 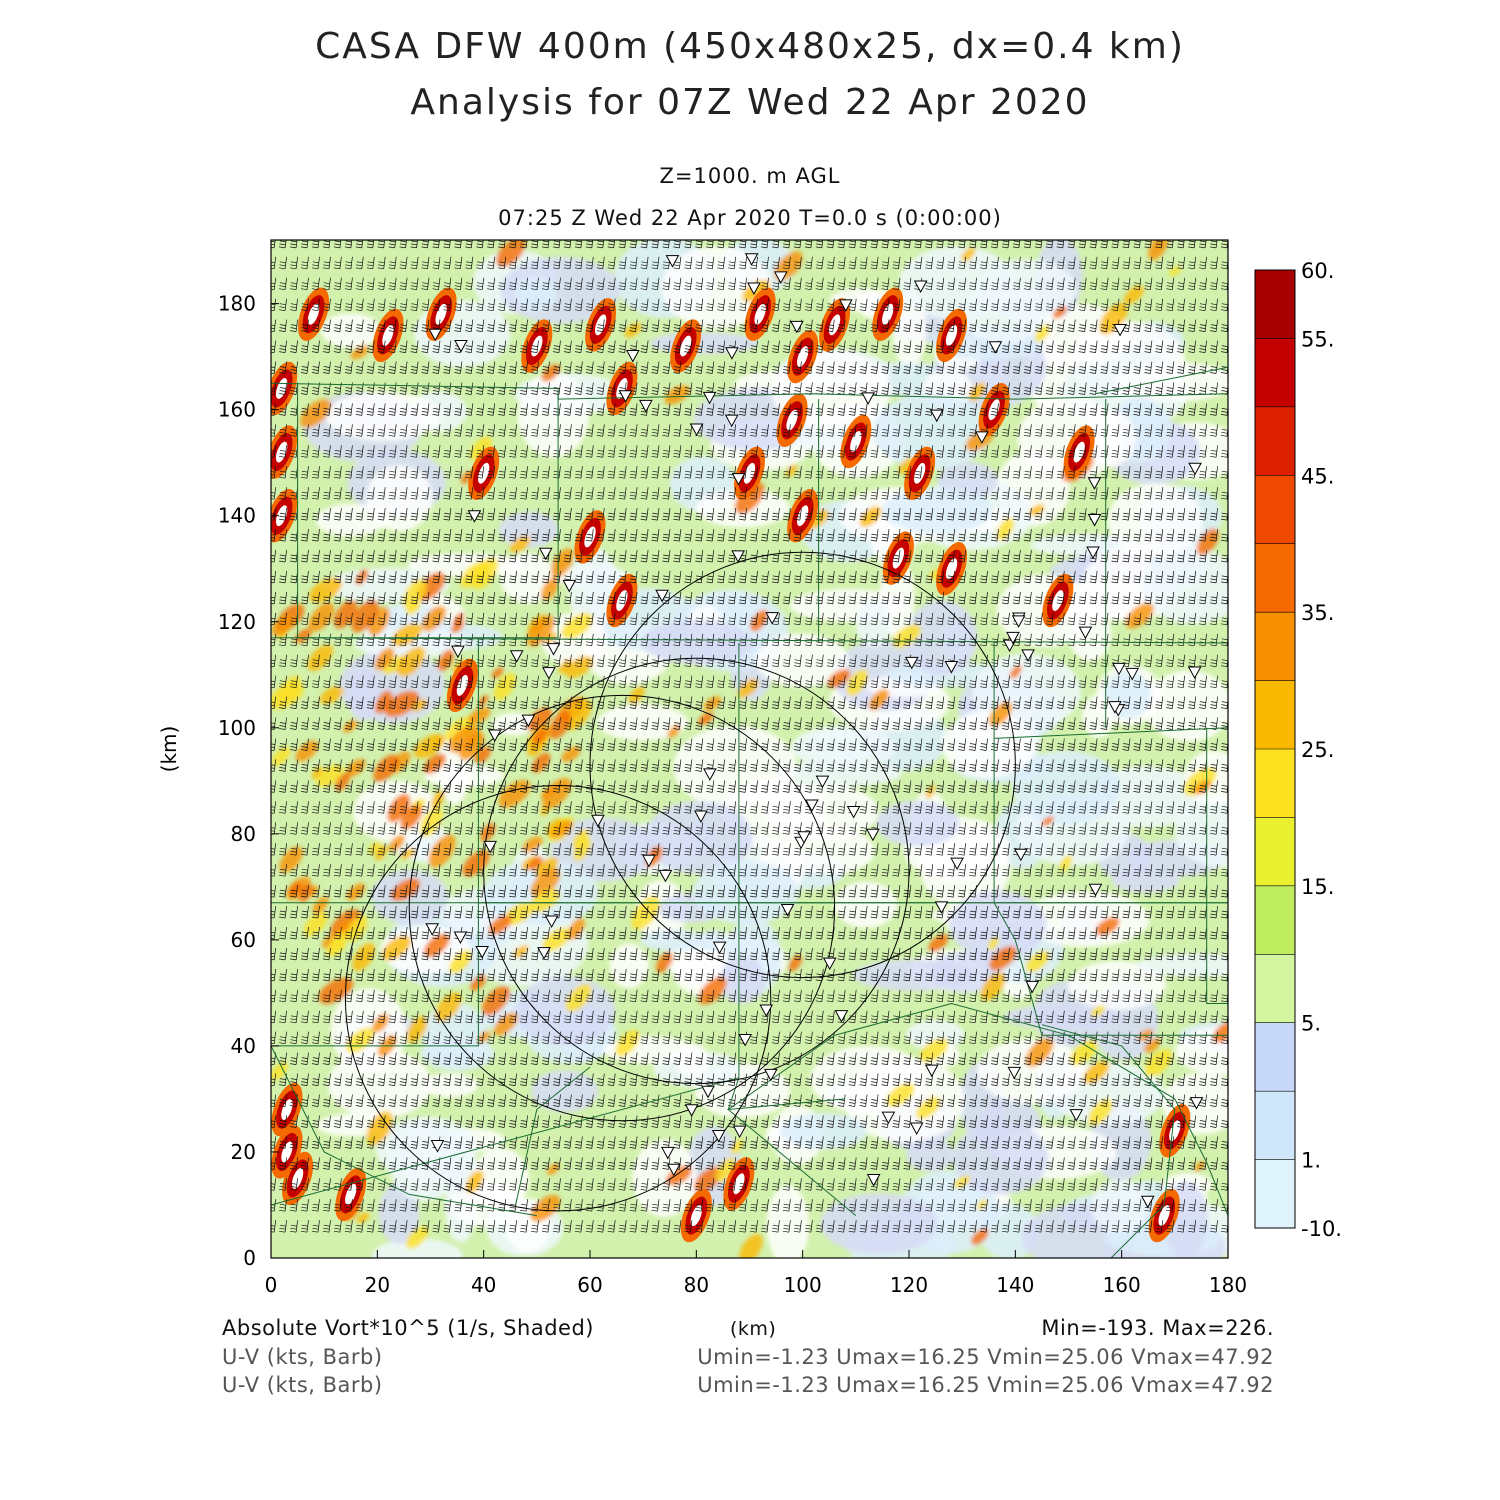 I want to click on x-tick-label: 20, so click(x=377, y=1285).